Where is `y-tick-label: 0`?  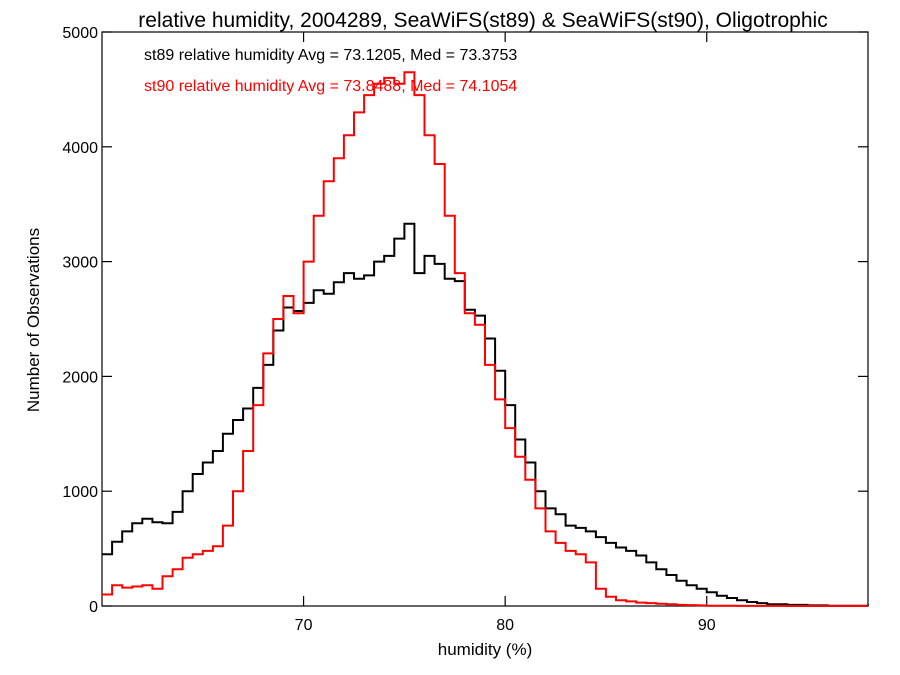 y-tick-label: 0 is located at coordinates (93, 607).